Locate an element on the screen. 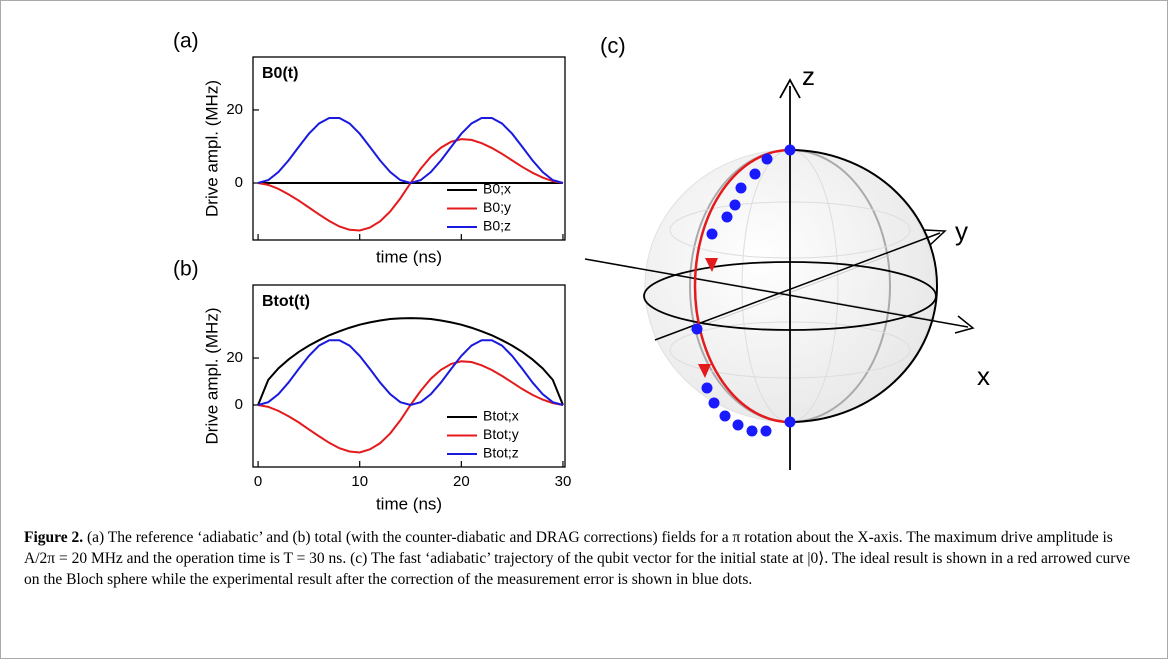 This screenshot has height=659, width=1168. legend-label: B0;z is located at coordinates (497, 226).